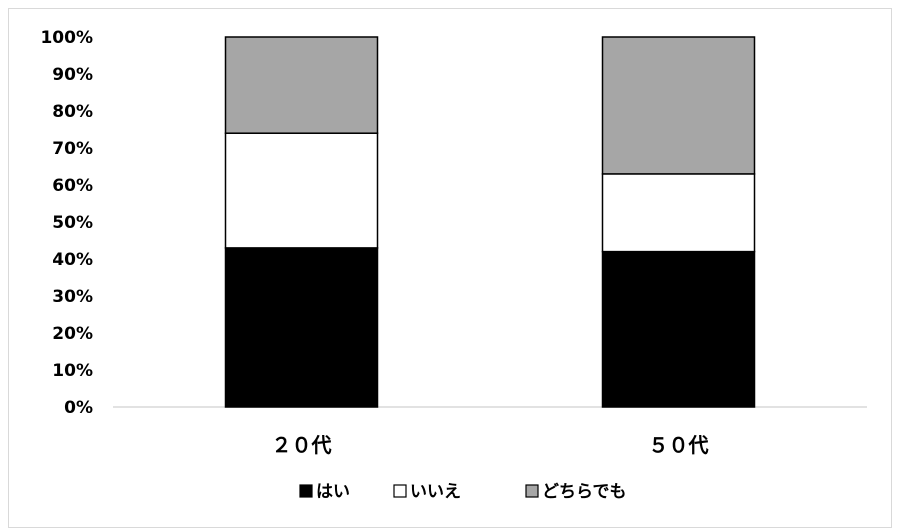  Describe the element at coordinates (72, 223) in the screenshot. I see `y-tick-label: 50%` at that location.